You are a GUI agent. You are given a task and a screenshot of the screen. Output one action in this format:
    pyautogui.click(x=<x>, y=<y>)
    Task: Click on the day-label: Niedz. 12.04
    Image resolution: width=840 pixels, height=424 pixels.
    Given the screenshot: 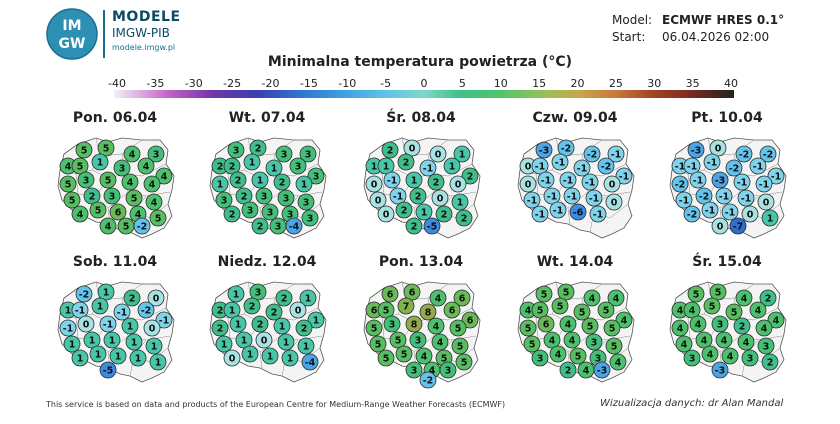 What is the action you would take?
    pyautogui.click(x=267, y=262)
    